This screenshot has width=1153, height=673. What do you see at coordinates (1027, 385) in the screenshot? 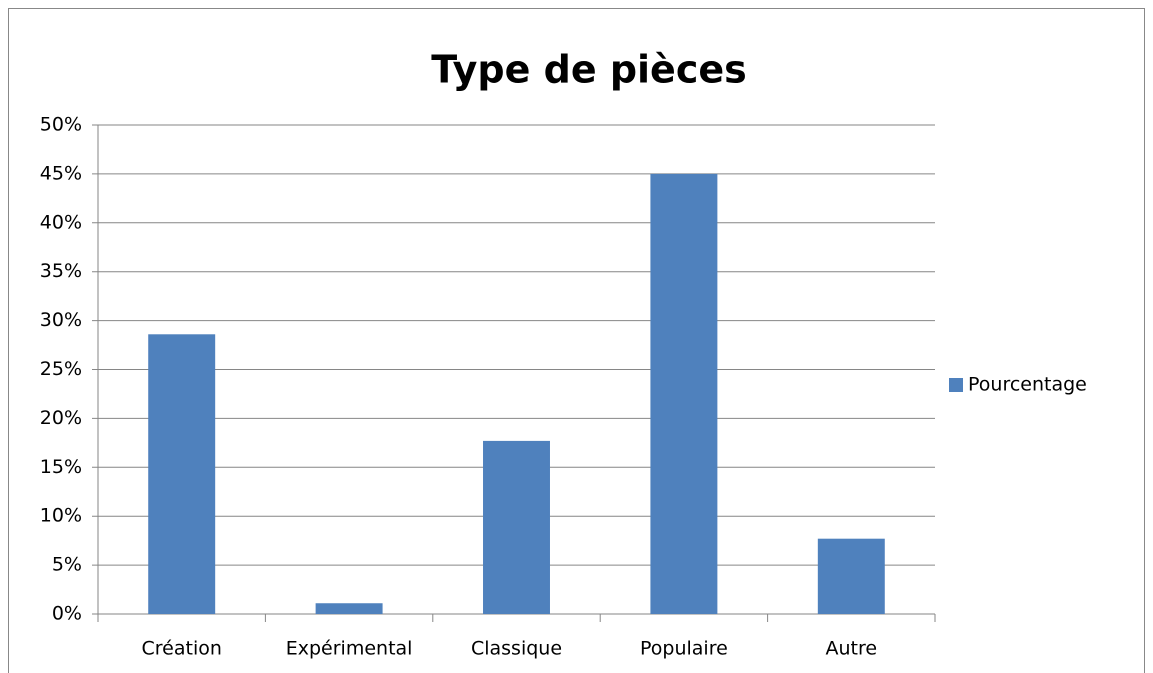
I see `legend-label: Pourcentage` at bounding box center [1027, 385].